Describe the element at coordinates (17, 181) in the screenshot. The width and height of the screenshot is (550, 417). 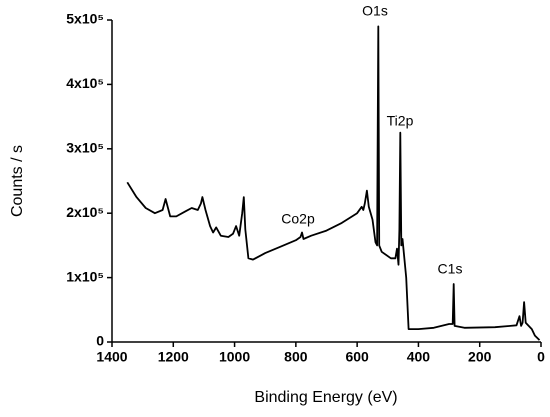
I see `y-axis-label: Counts / s` at that location.